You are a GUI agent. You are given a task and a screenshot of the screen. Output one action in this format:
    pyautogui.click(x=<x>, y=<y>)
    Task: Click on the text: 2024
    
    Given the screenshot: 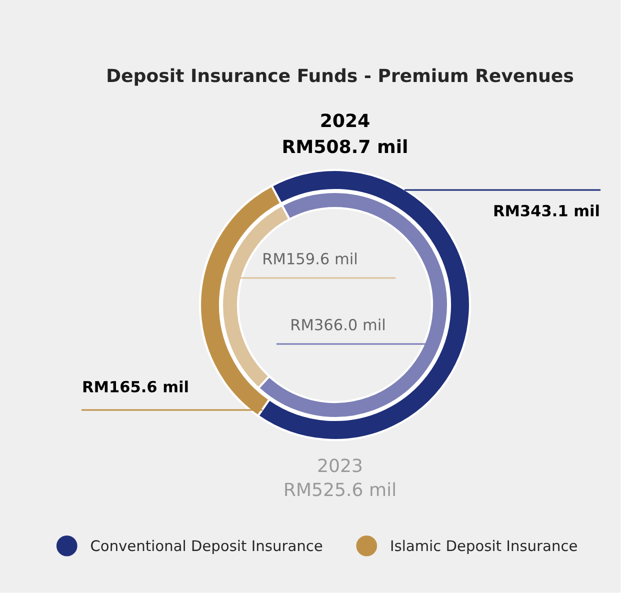 What is the action you would take?
    pyautogui.click(x=345, y=121)
    